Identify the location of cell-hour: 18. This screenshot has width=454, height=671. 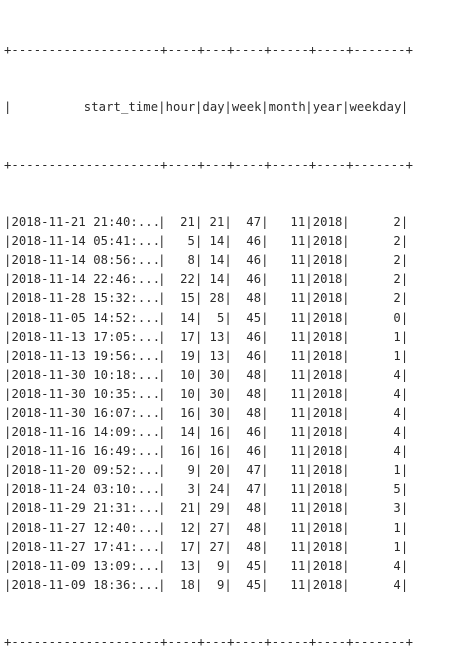
(187, 584).